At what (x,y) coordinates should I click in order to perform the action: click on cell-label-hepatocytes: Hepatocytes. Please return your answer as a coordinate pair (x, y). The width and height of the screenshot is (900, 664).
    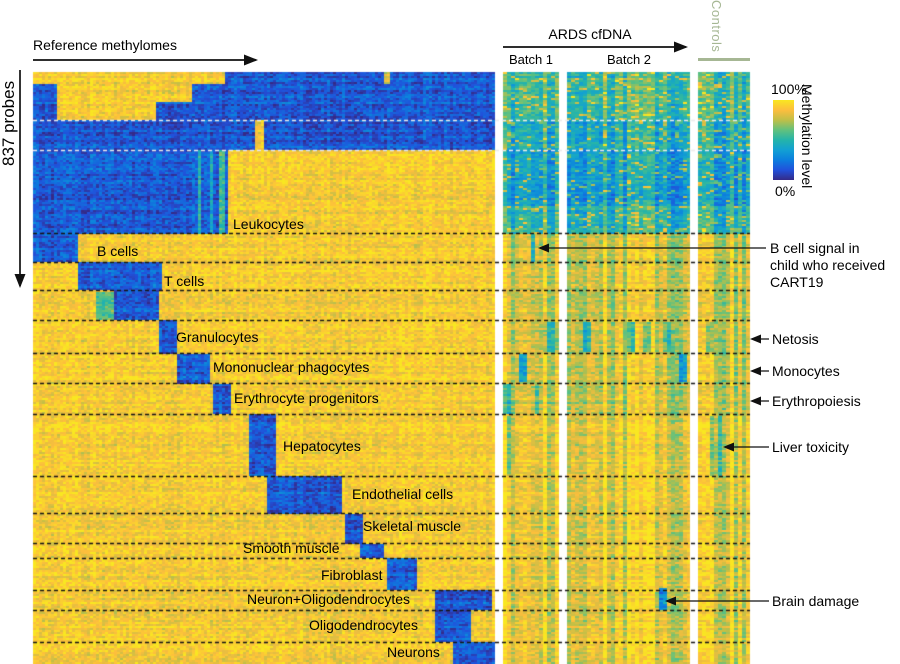
    Looking at the image, I should click on (322, 446).